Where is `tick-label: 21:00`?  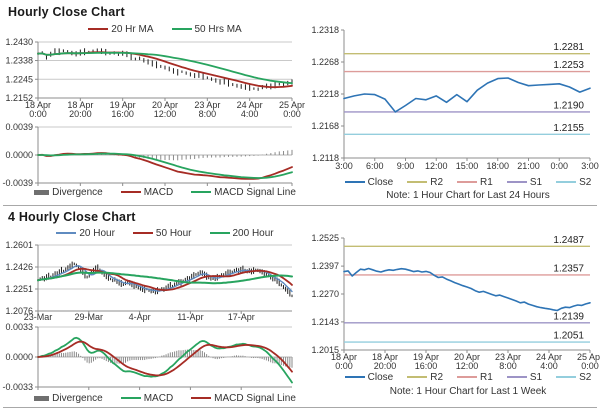
tick-label: 21:00 is located at coordinates (528, 166).